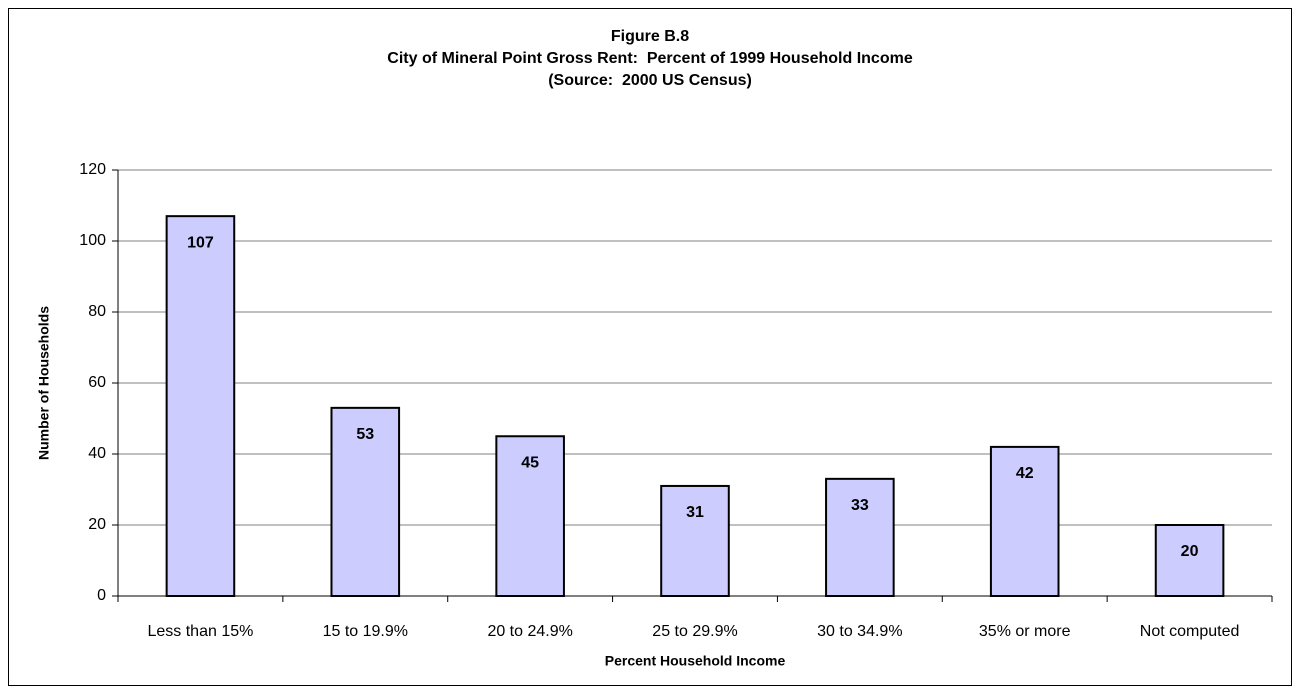 The width and height of the screenshot is (1300, 693). What do you see at coordinates (97, 453) in the screenshot?
I see `y-tick-label: 40` at bounding box center [97, 453].